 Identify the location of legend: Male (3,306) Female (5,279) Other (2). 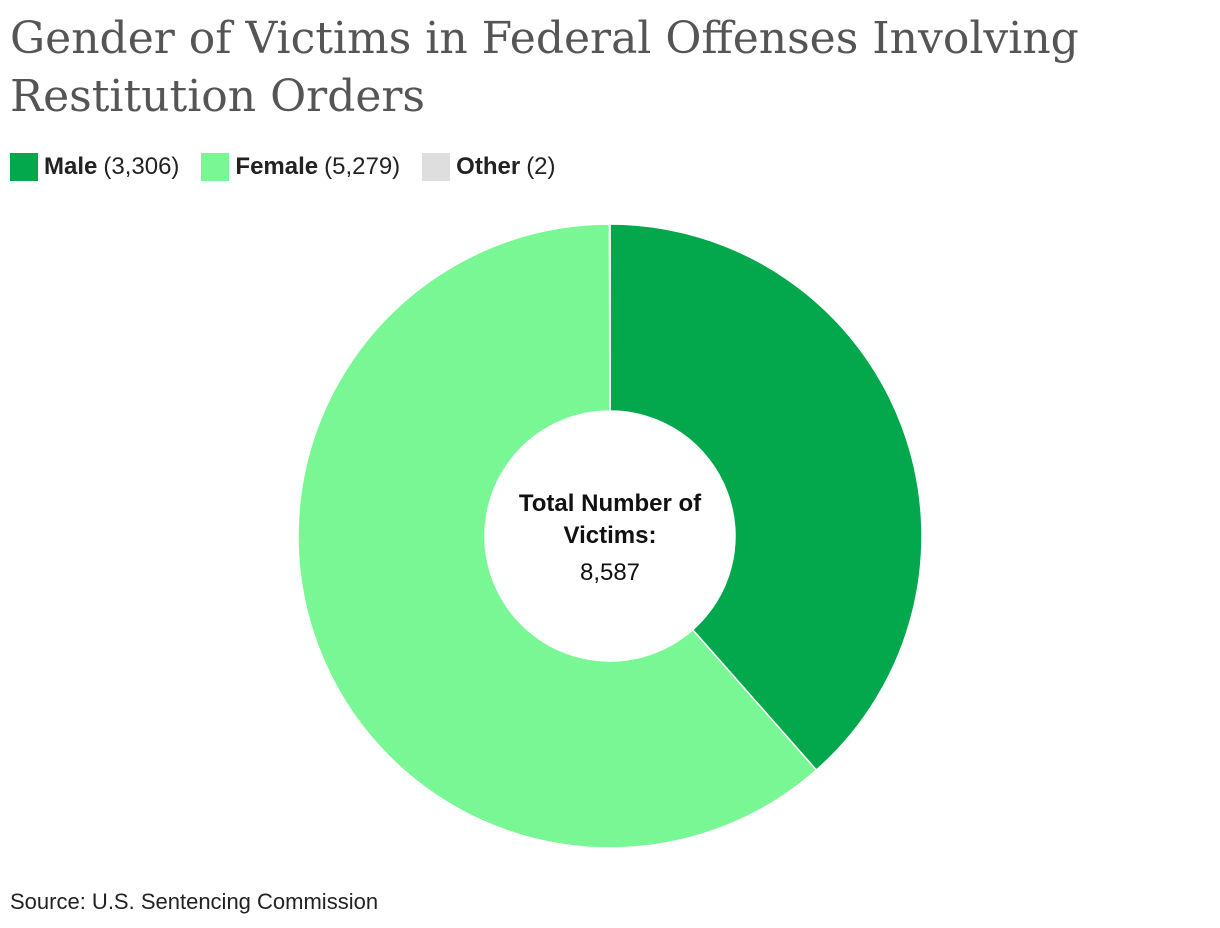
(294, 167).